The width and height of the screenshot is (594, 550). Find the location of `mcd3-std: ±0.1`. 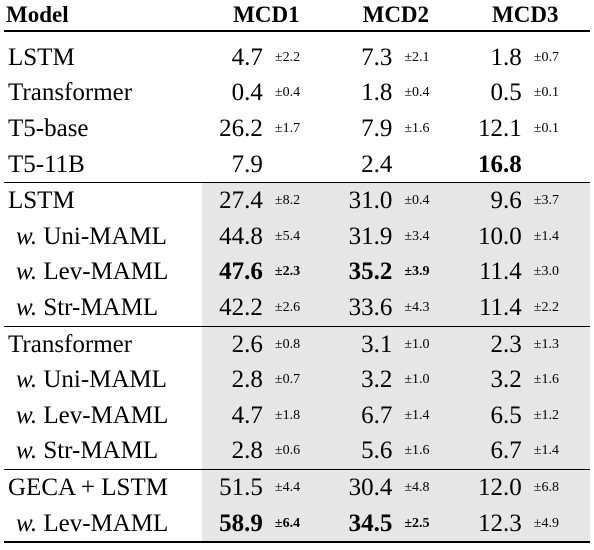

mcd3-std: ±0.1 is located at coordinates (546, 93).